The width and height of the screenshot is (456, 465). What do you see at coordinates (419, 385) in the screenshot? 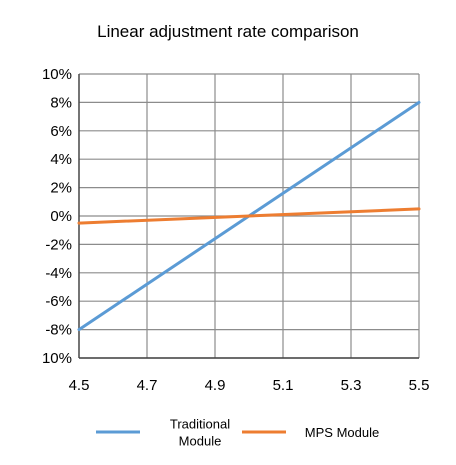
I see `x-tick-label: 5.5` at bounding box center [419, 385].